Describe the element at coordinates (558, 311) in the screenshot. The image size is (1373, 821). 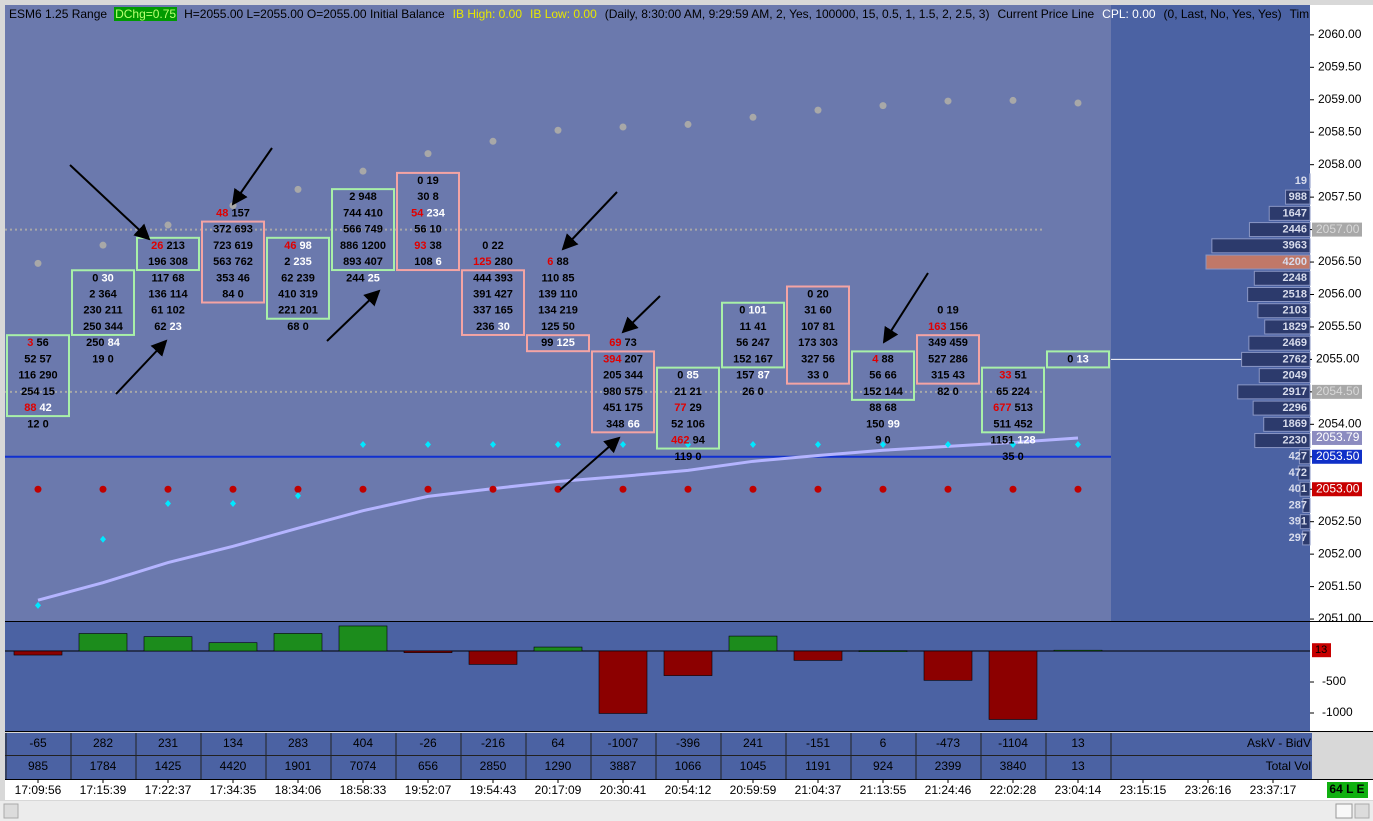
I see `footprint-row: 134 219` at that location.